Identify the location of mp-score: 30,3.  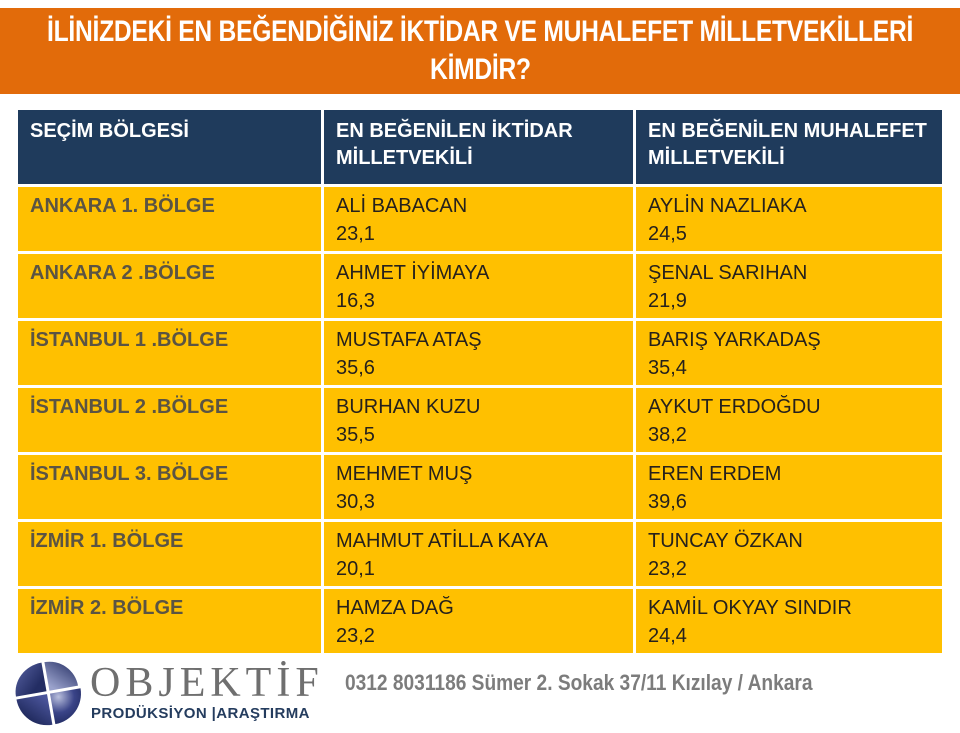
(355, 502).